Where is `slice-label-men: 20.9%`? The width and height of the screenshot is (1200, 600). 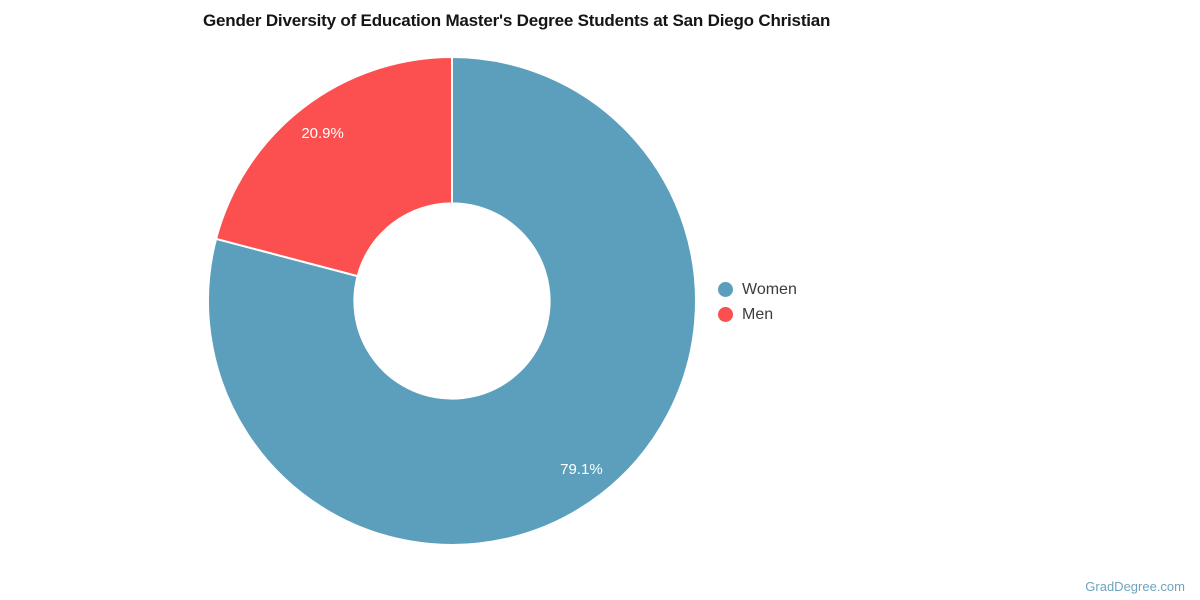 slice-label-men: 20.9% is located at coordinates (322, 133).